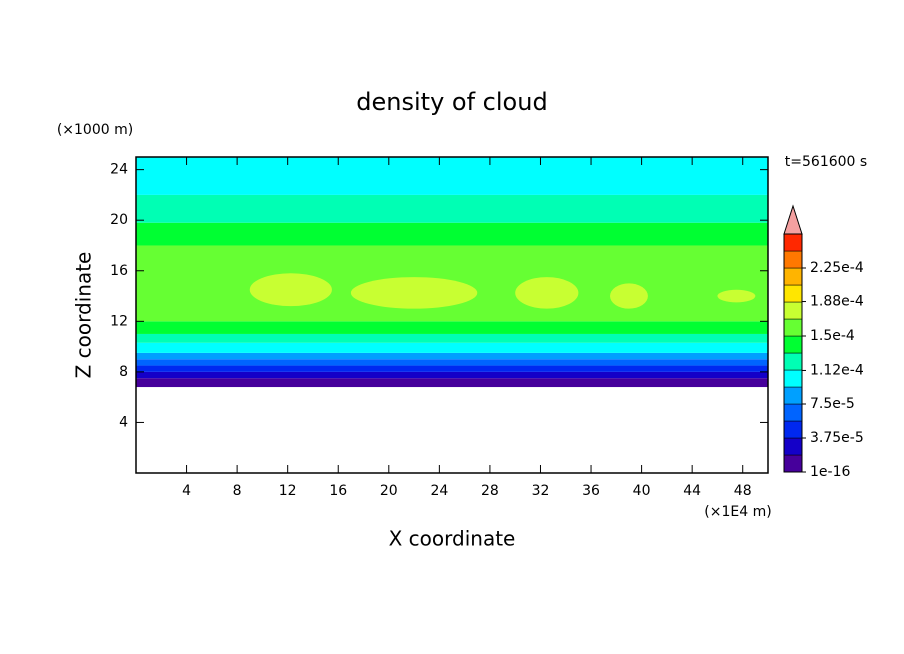  Describe the element at coordinates (288, 491) in the screenshot. I see `x-tick-label: 12` at that location.